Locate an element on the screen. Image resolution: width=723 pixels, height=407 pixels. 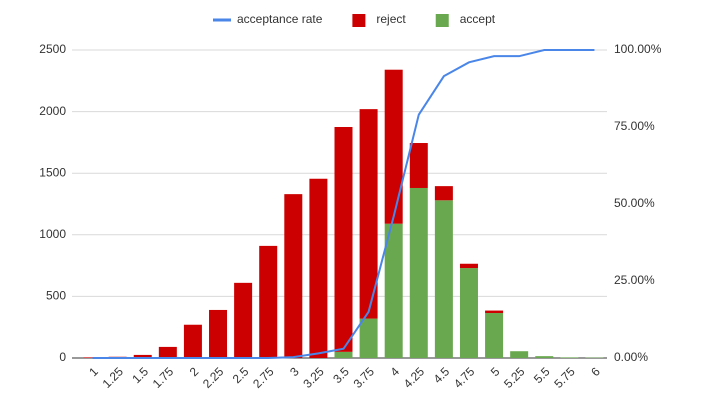
x-tick-label: 5.25 is located at coordinates (514, 377).